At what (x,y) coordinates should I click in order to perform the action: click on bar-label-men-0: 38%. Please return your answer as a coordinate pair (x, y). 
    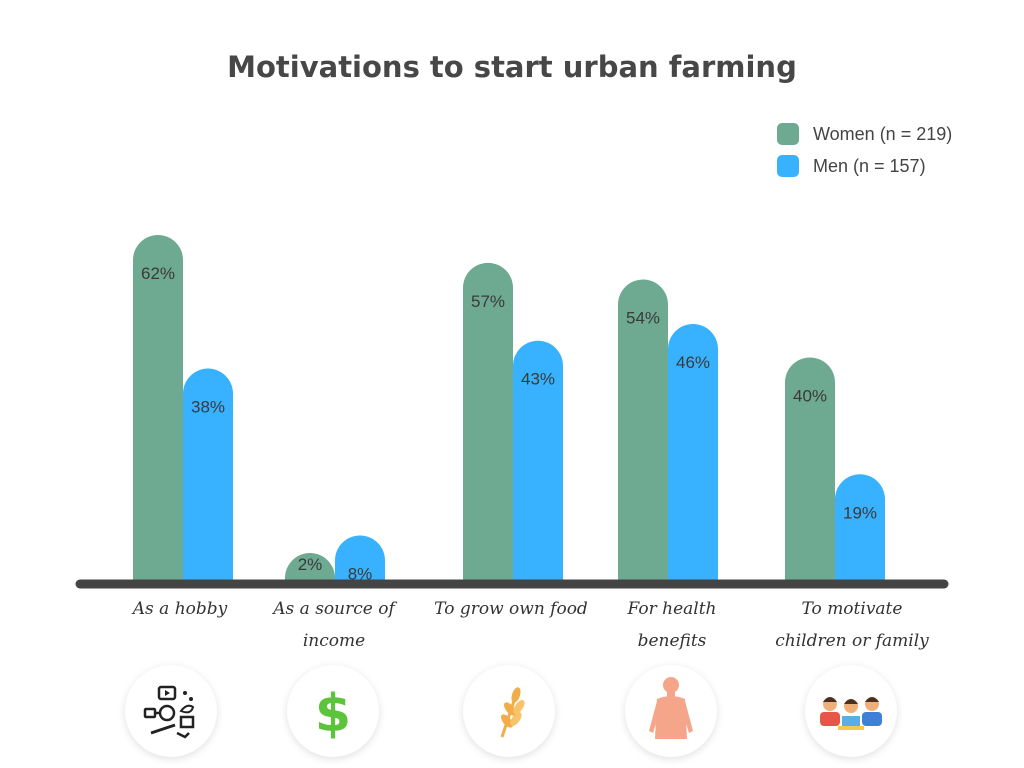
    Looking at the image, I should click on (208, 407).